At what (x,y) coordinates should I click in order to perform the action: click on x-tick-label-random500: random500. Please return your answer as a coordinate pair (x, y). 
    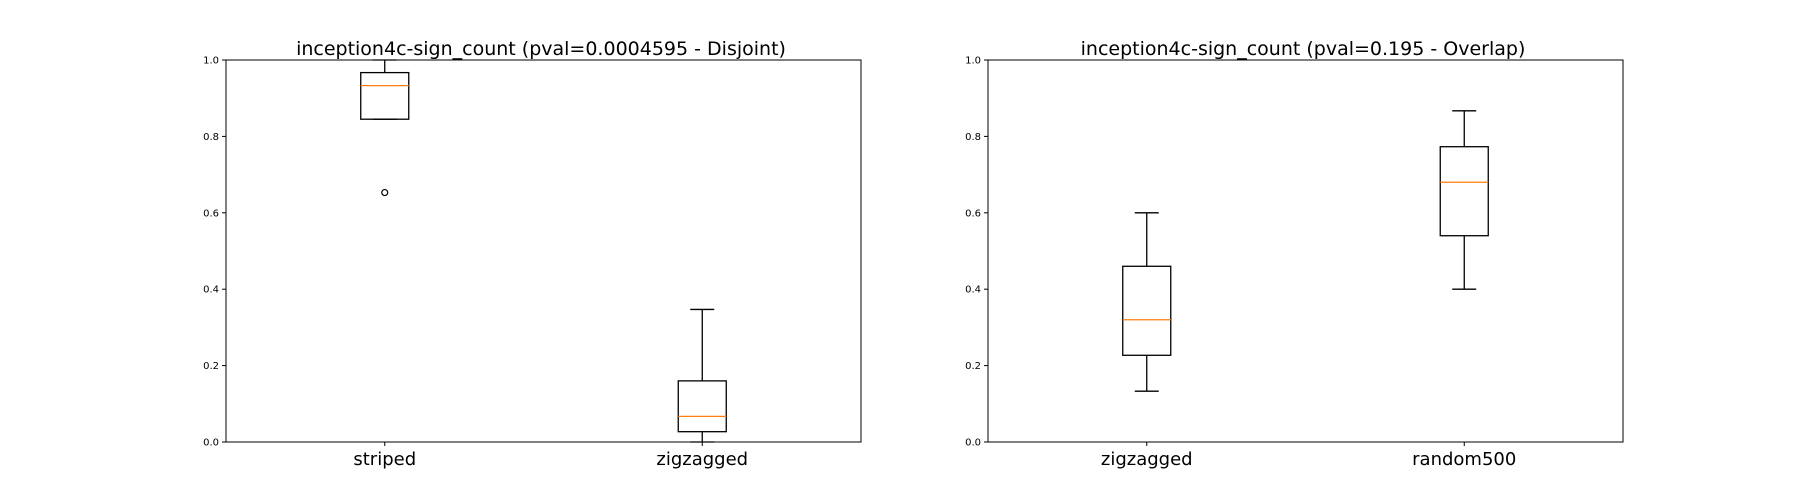
    Looking at the image, I should click on (1464, 459).